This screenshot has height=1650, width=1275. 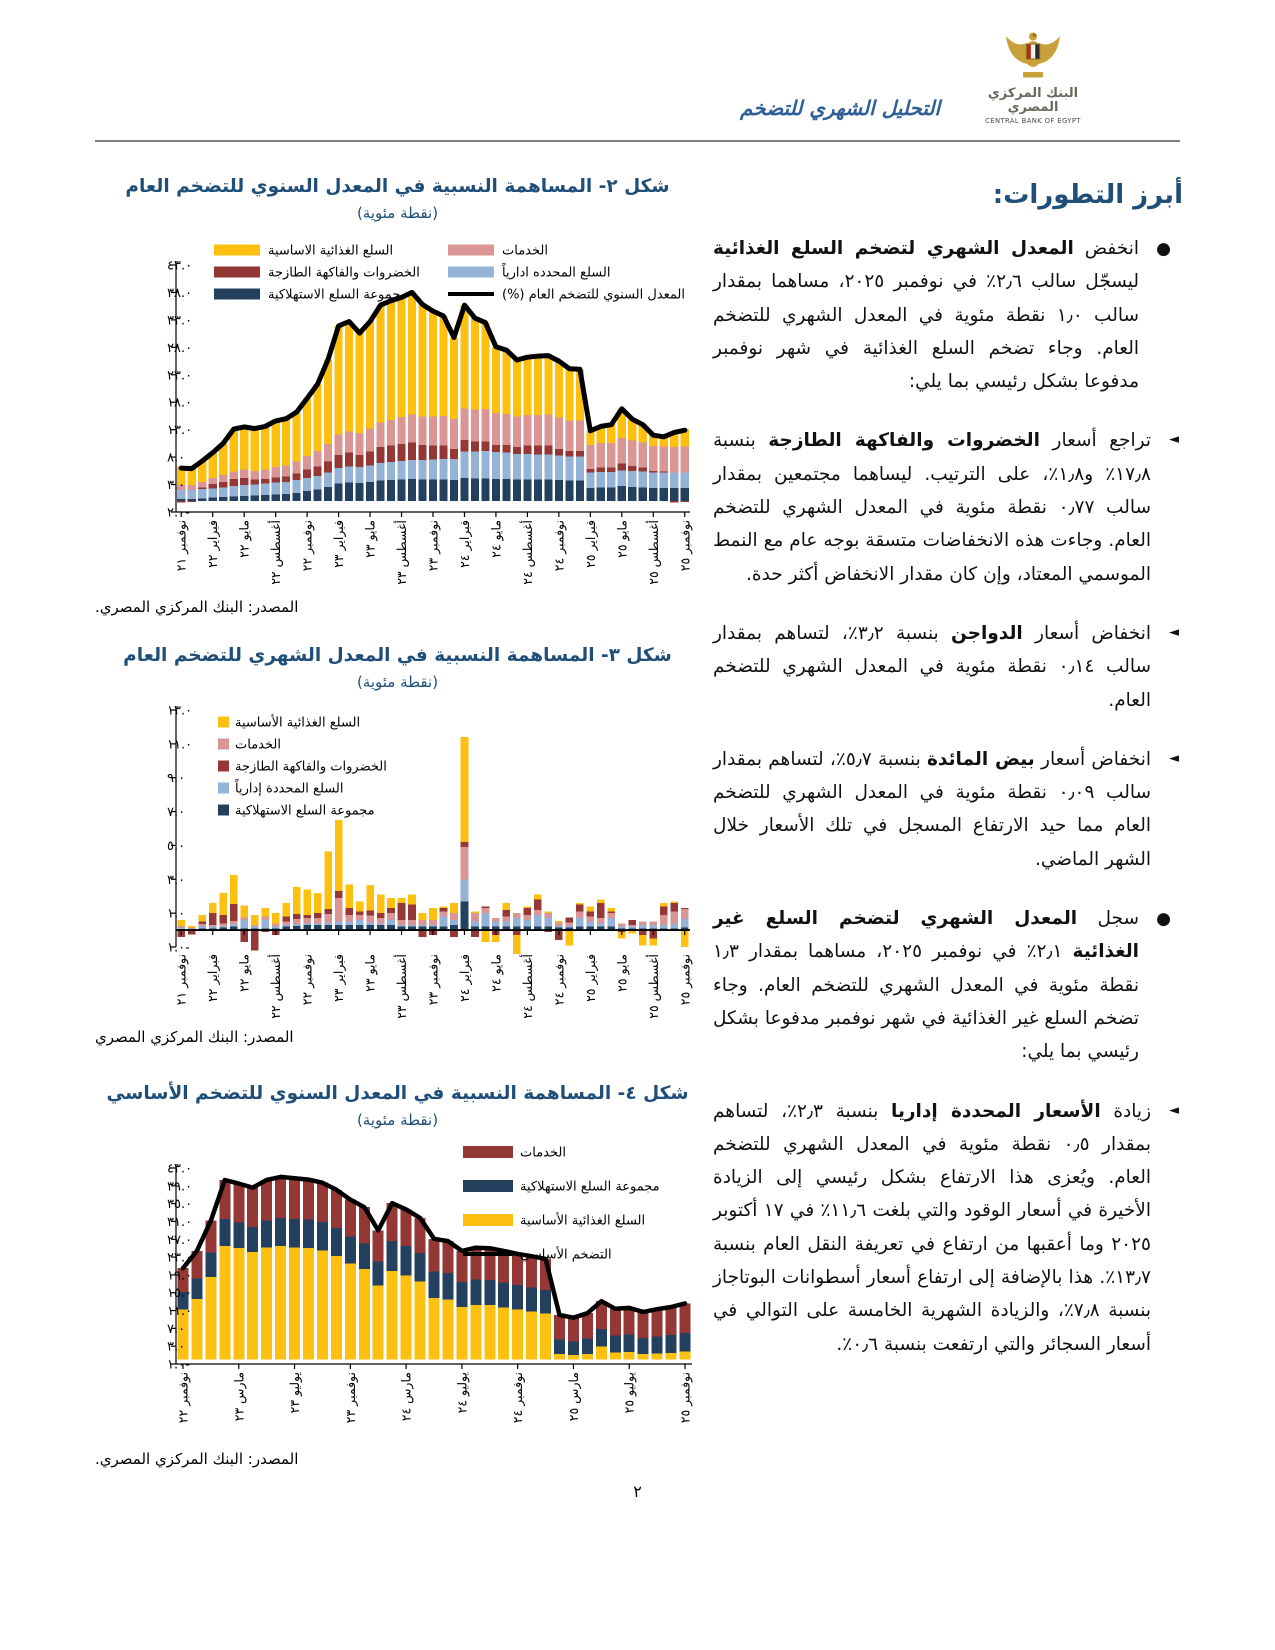 What do you see at coordinates (197, 1459) in the screenshot?
I see `fig4-source-text: المصدر: البنك المركزي المصري.` at bounding box center [197, 1459].